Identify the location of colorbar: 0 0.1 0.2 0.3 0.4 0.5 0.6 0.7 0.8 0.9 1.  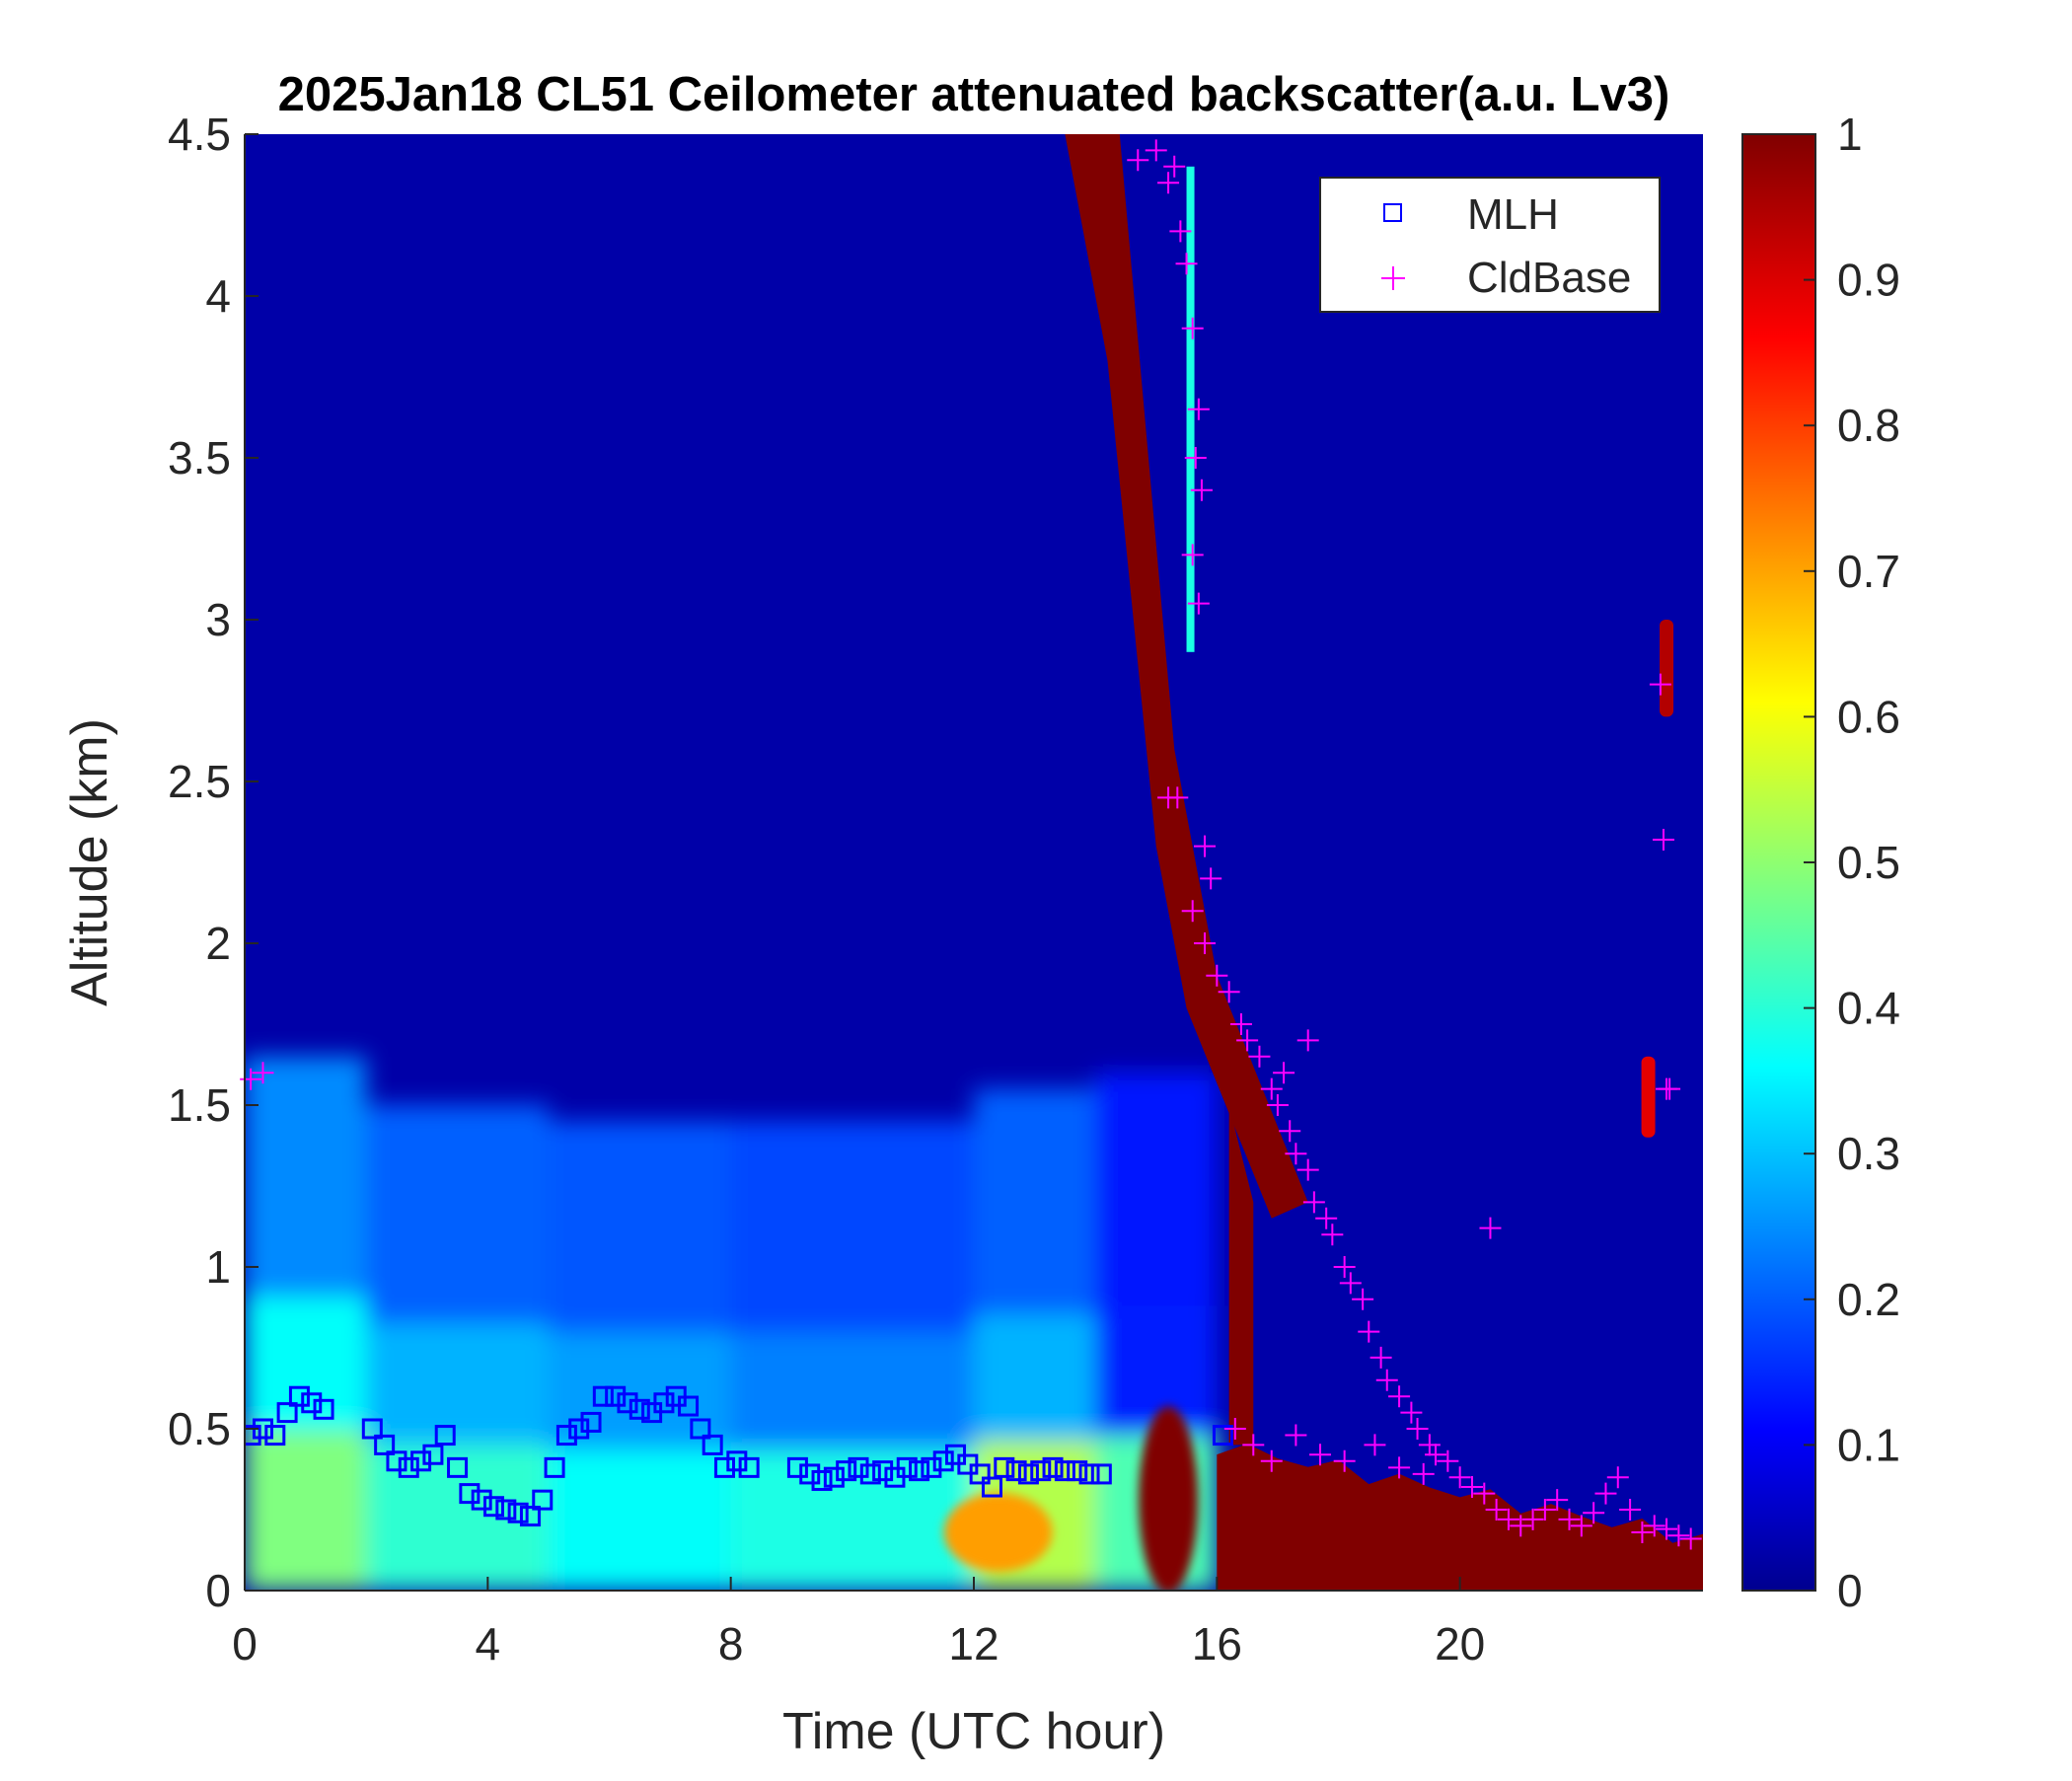
(1821, 862).